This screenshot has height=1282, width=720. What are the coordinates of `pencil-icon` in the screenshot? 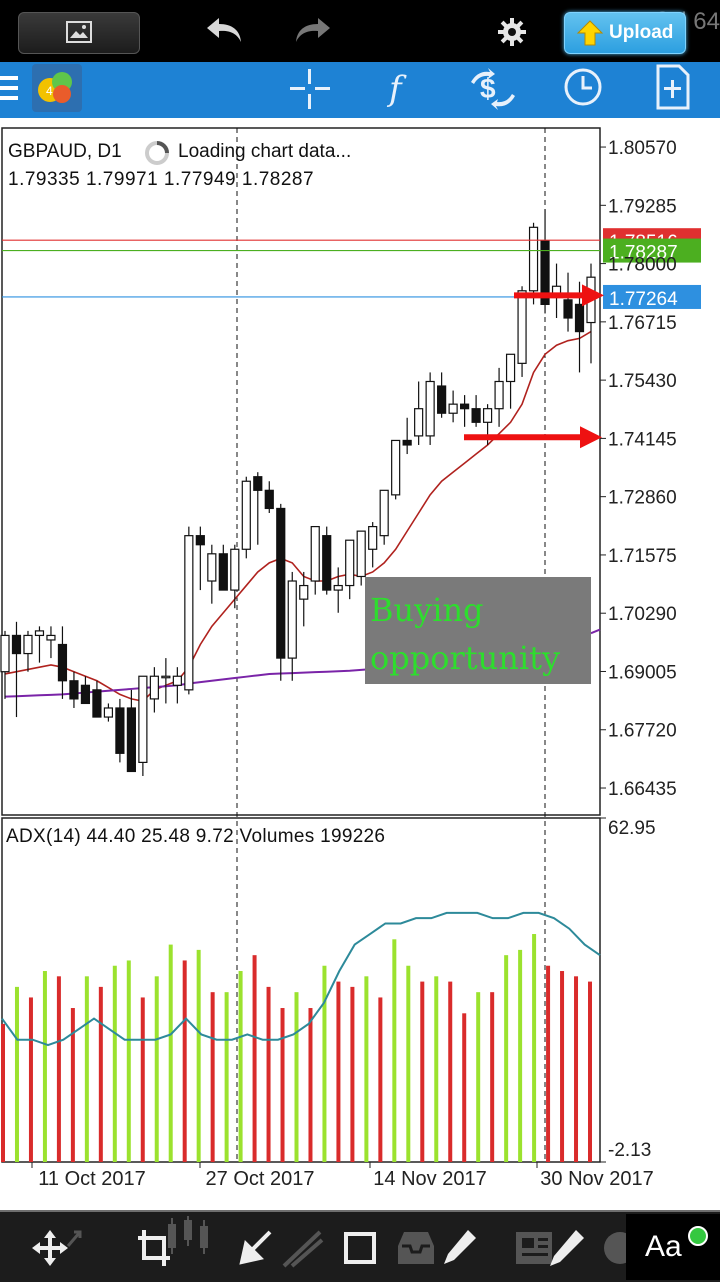 It's located at (460, 1248).